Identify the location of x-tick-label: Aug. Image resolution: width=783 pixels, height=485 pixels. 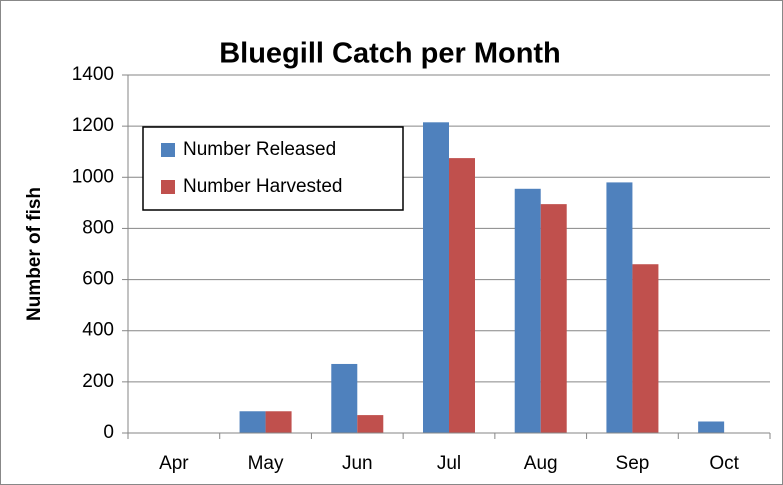
(541, 463).